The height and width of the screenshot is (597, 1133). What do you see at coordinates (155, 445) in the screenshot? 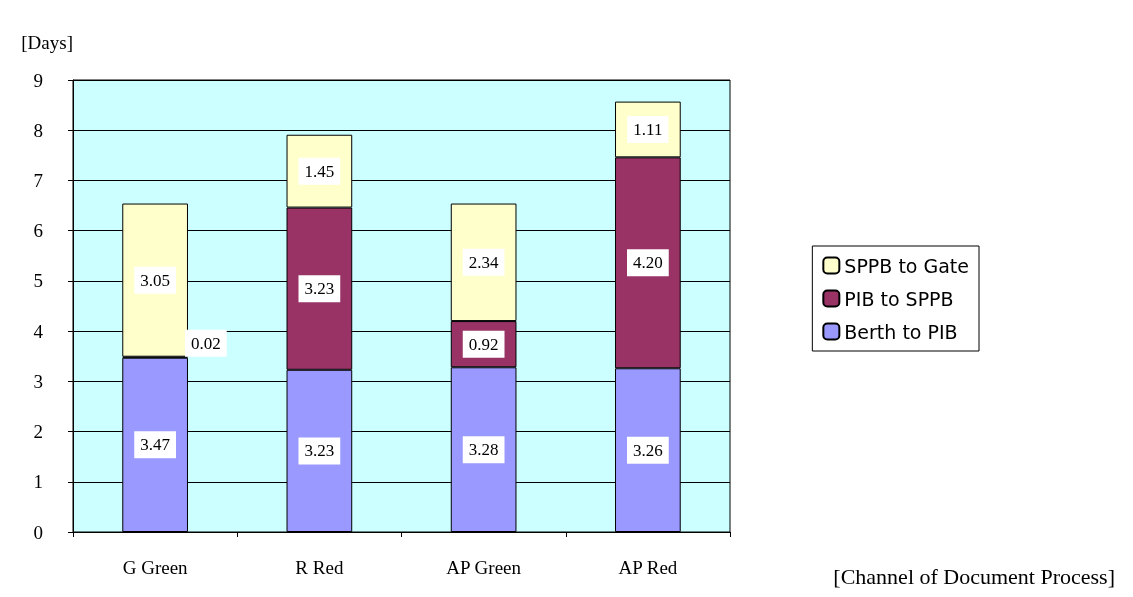
I see `text: 3.47` at bounding box center [155, 445].